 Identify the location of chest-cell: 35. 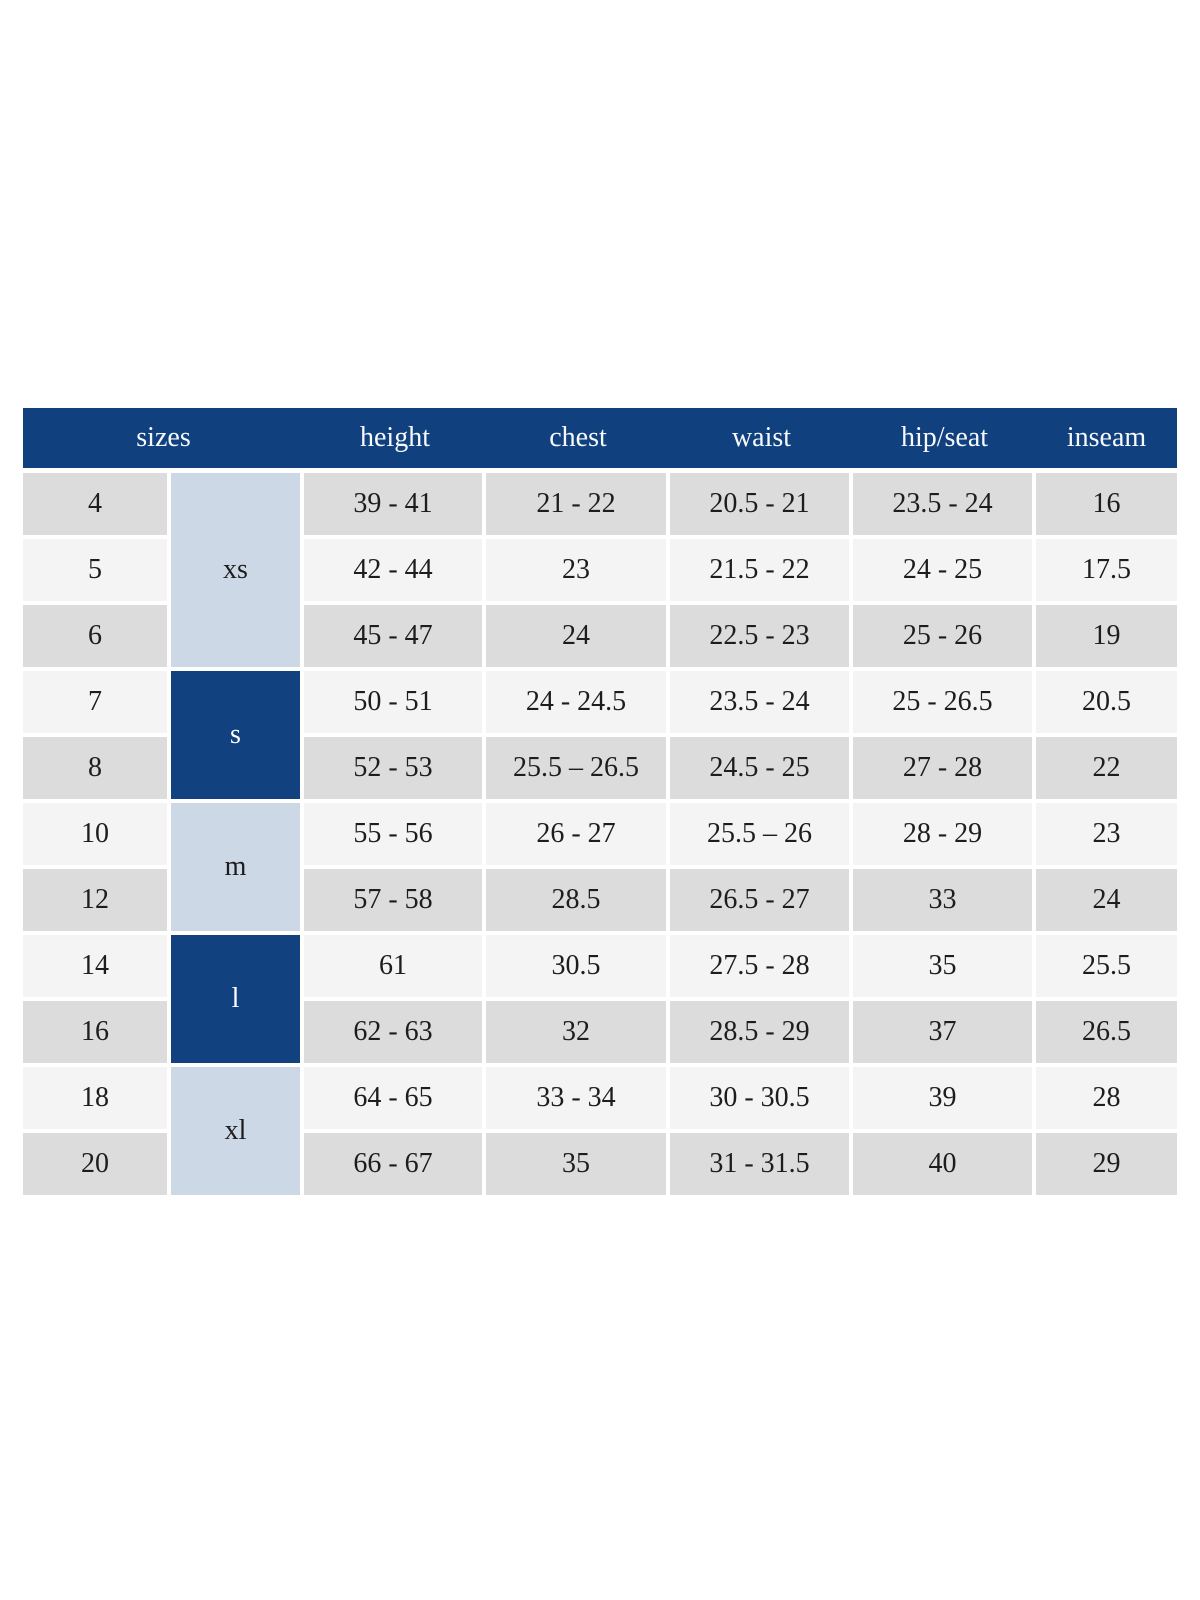
(578, 1166).